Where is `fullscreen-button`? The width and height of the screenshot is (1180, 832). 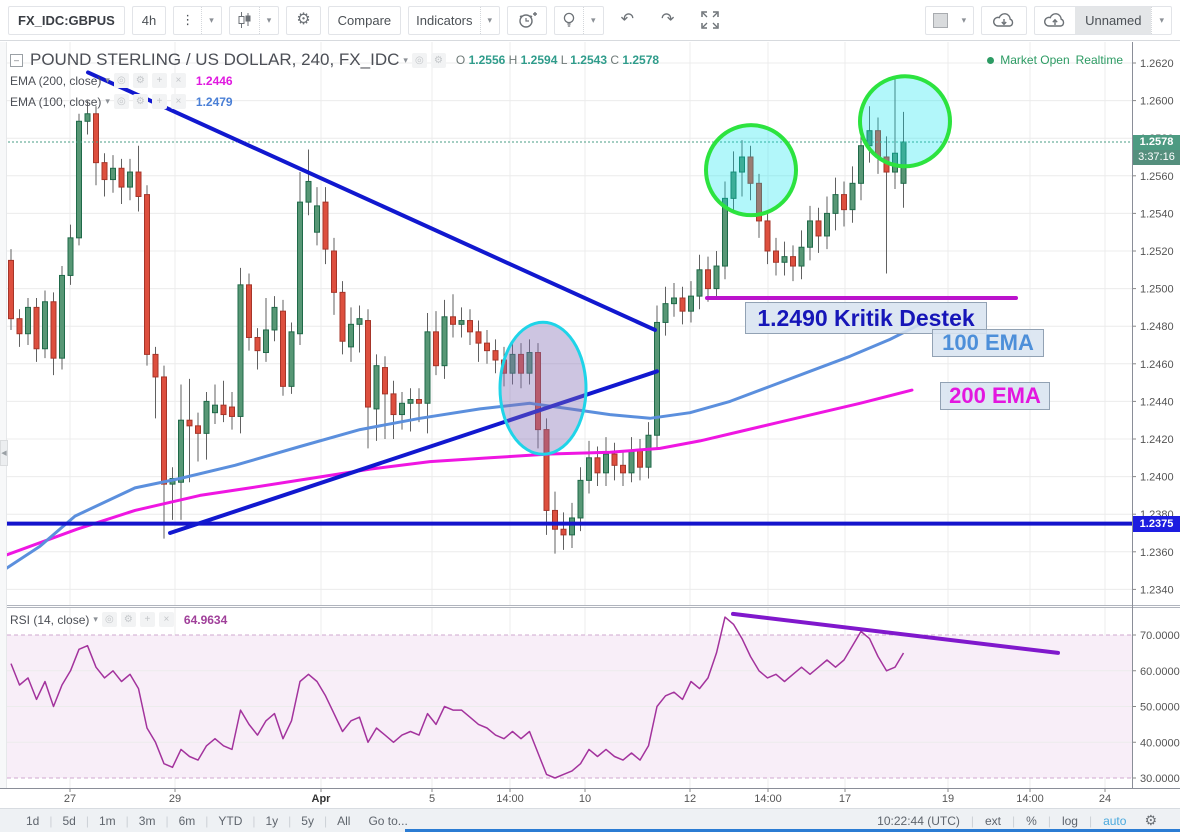
fullscreen-button is located at coordinates (710, 20).